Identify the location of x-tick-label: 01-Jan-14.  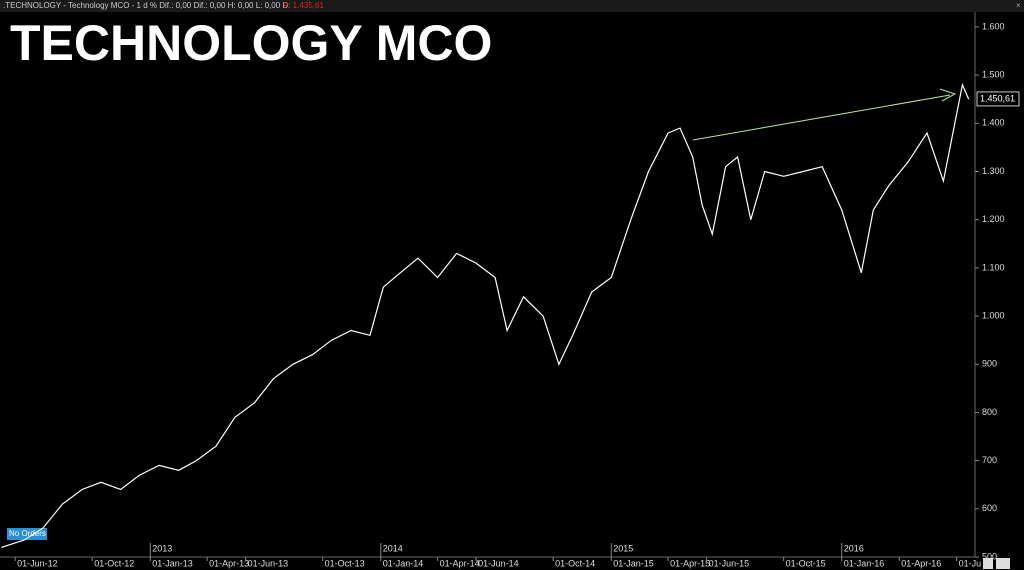
(403, 563).